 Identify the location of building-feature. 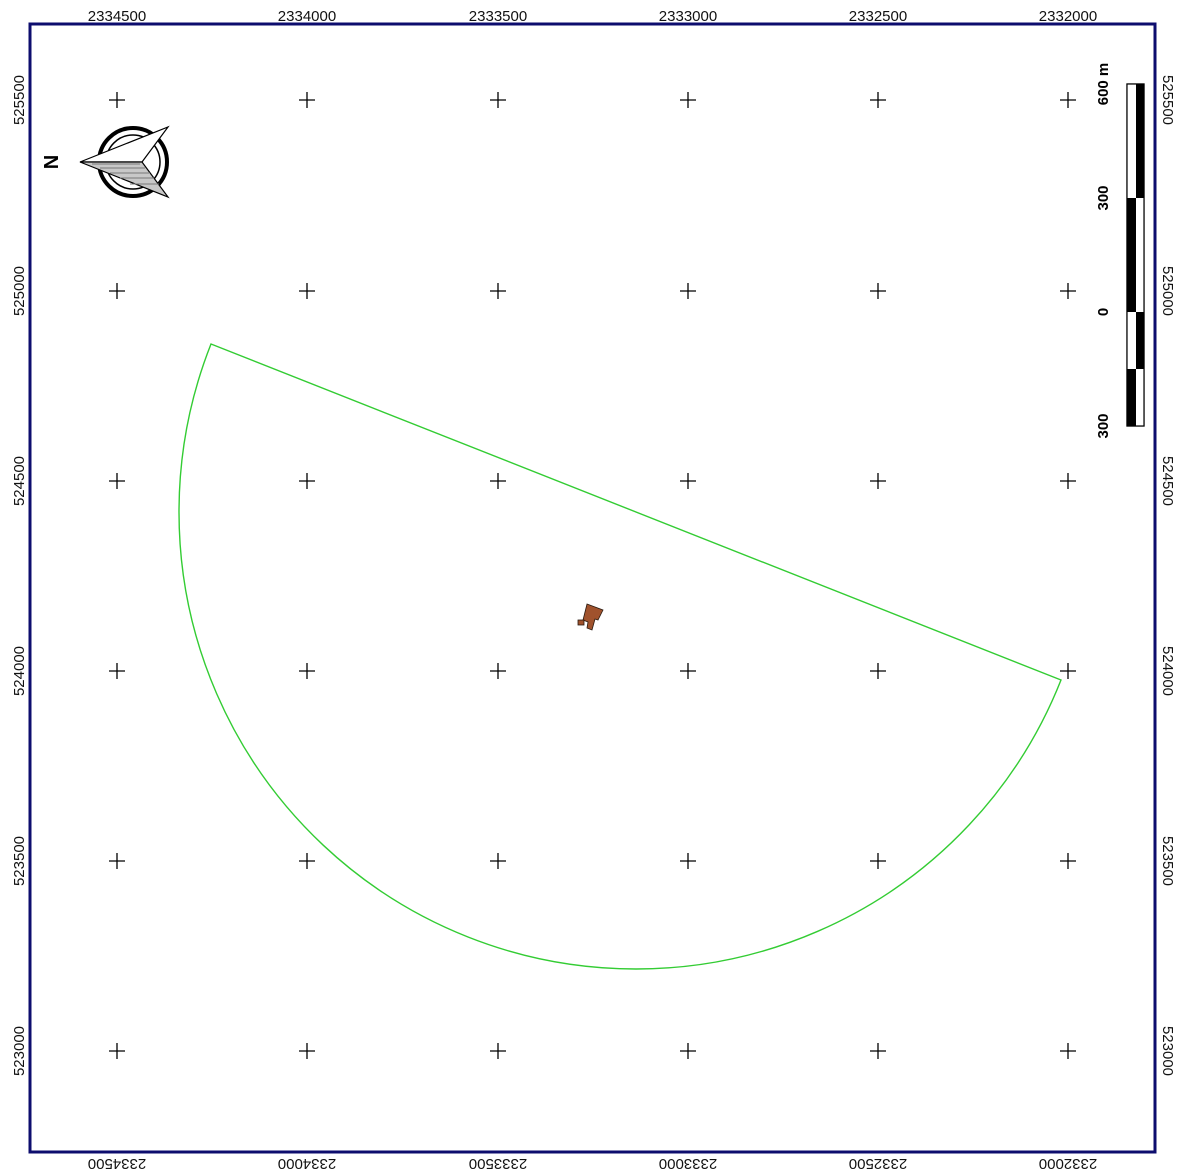
(590, 617).